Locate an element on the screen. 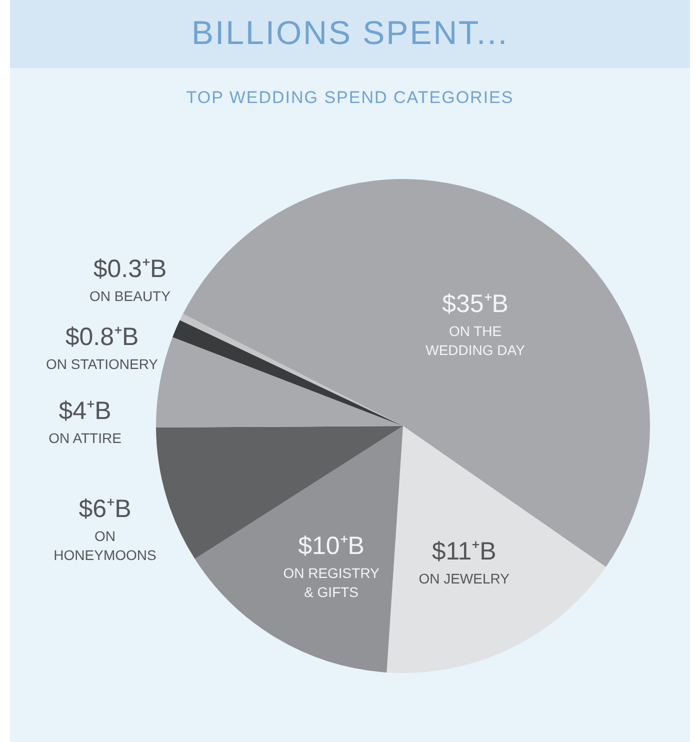 Image resolution: width=698 pixels, height=742 pixels. slice-label: ON BEAUTY is located at coordinates (131, 296).